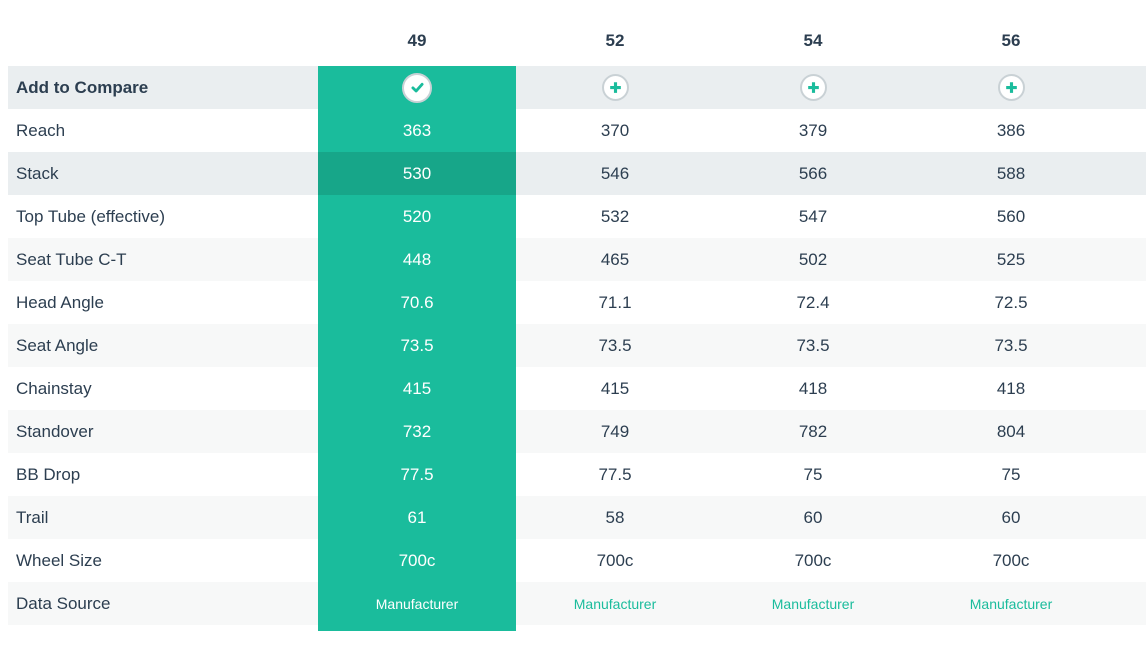  Describe the element at coordinates (577, 517) in the screenshot. I see `table-row: Trail 61 58 60 60` at that location.